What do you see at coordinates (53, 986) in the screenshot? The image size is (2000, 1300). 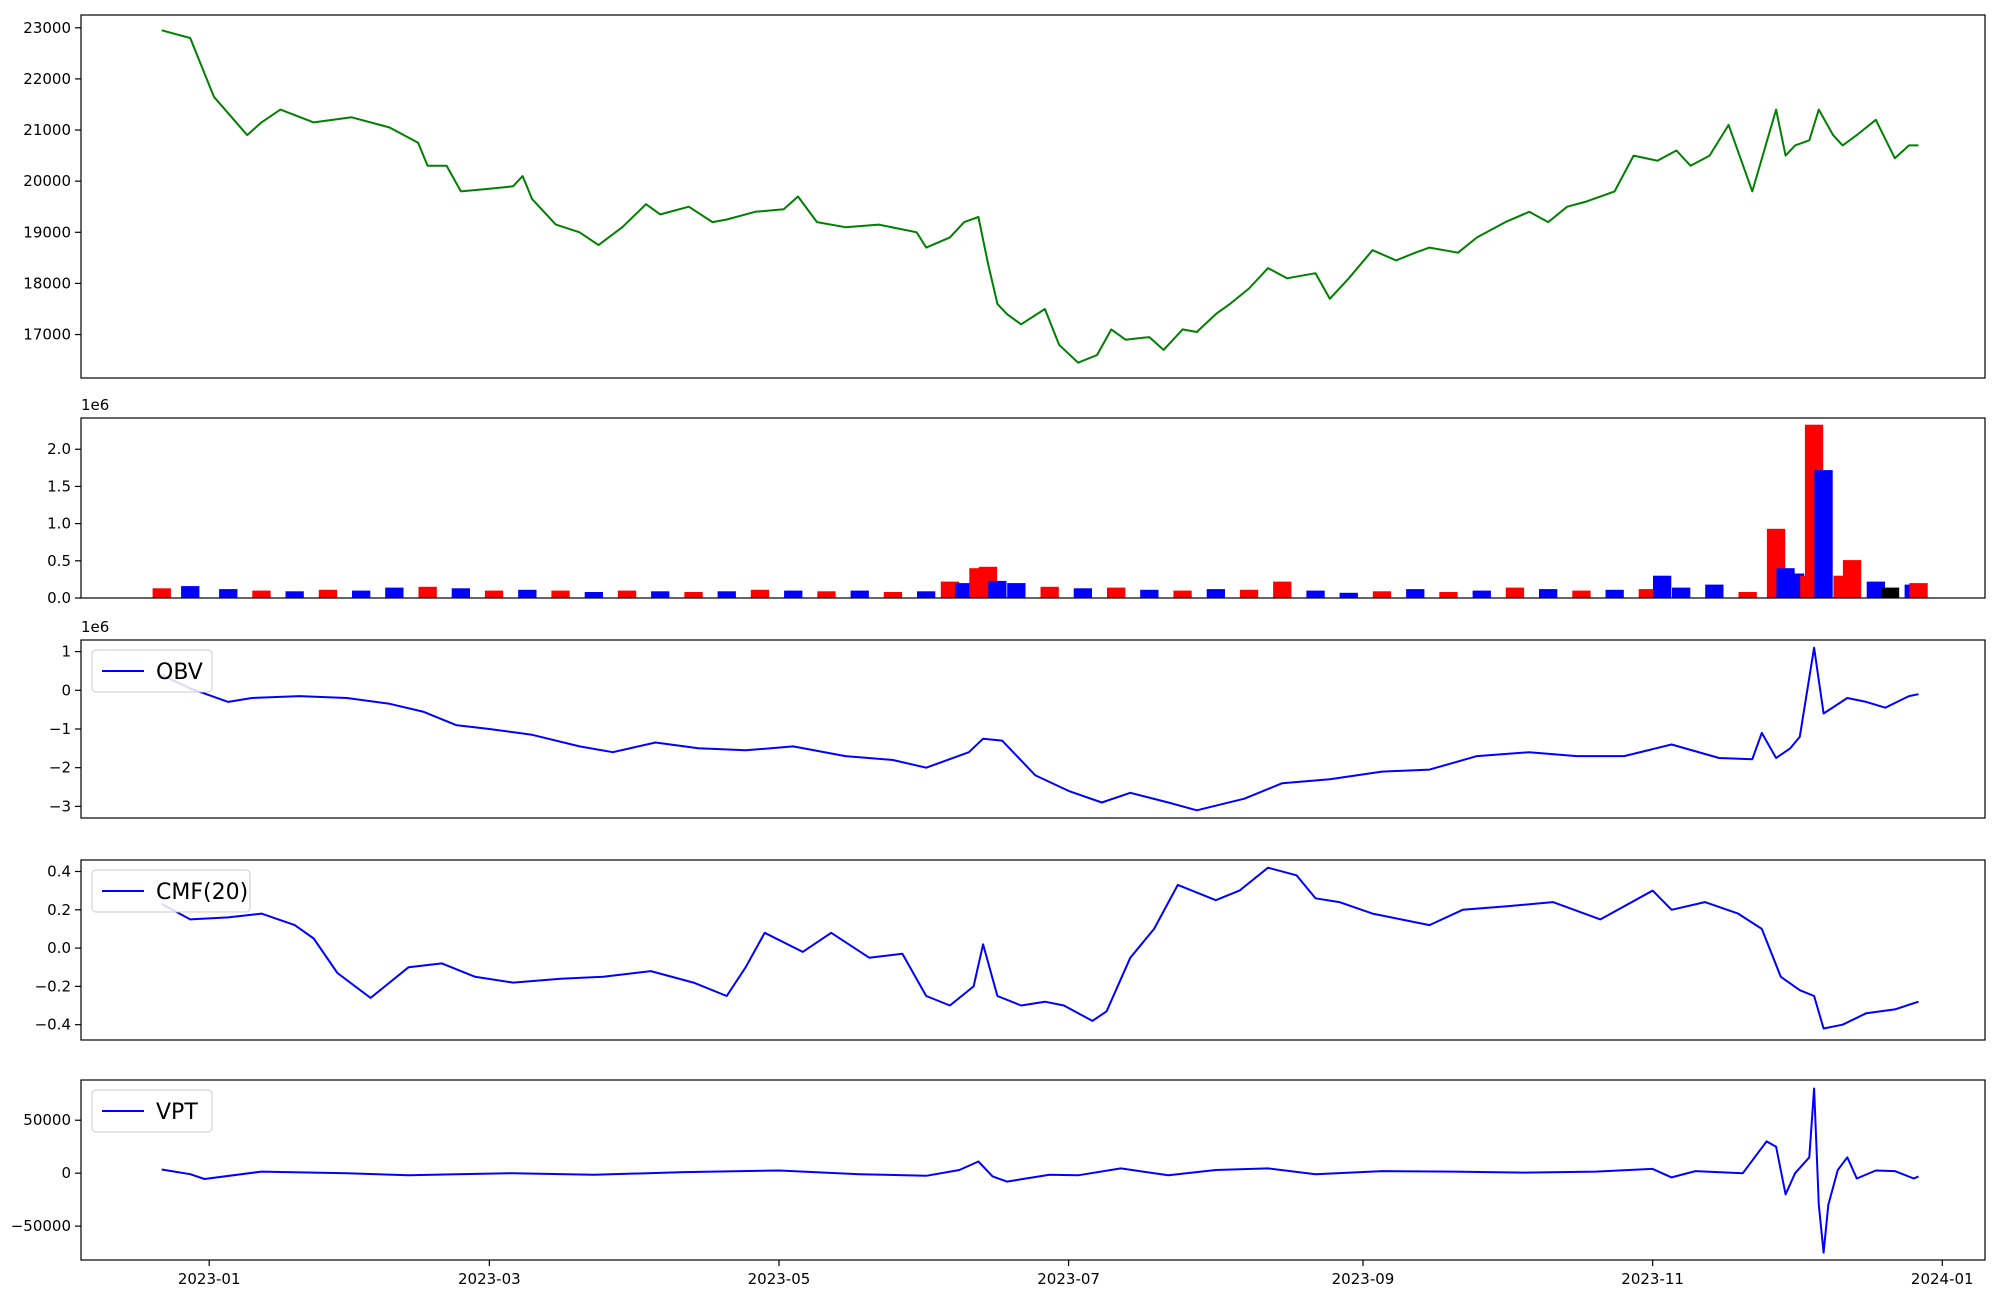 I see `y-tick-label: −0.2` at bounding box center [53, 986].